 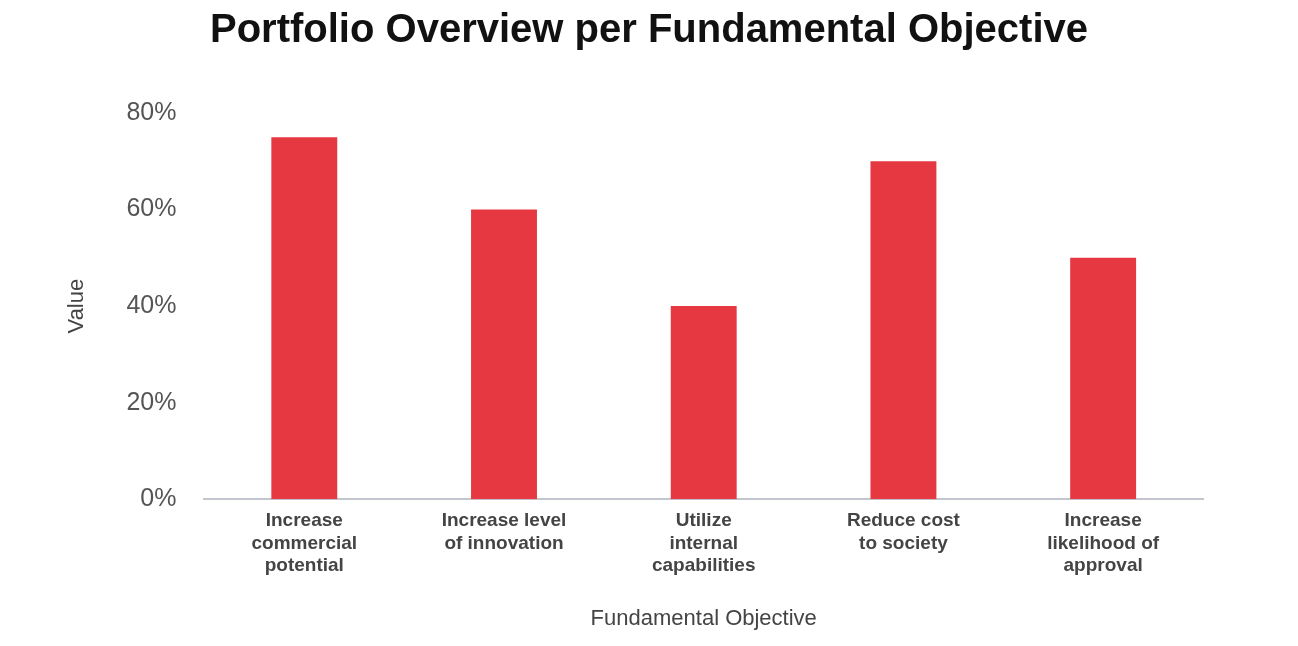 I want to click on x-tick-label: Increase likelihood of approval, so click(x=1103, y=542).